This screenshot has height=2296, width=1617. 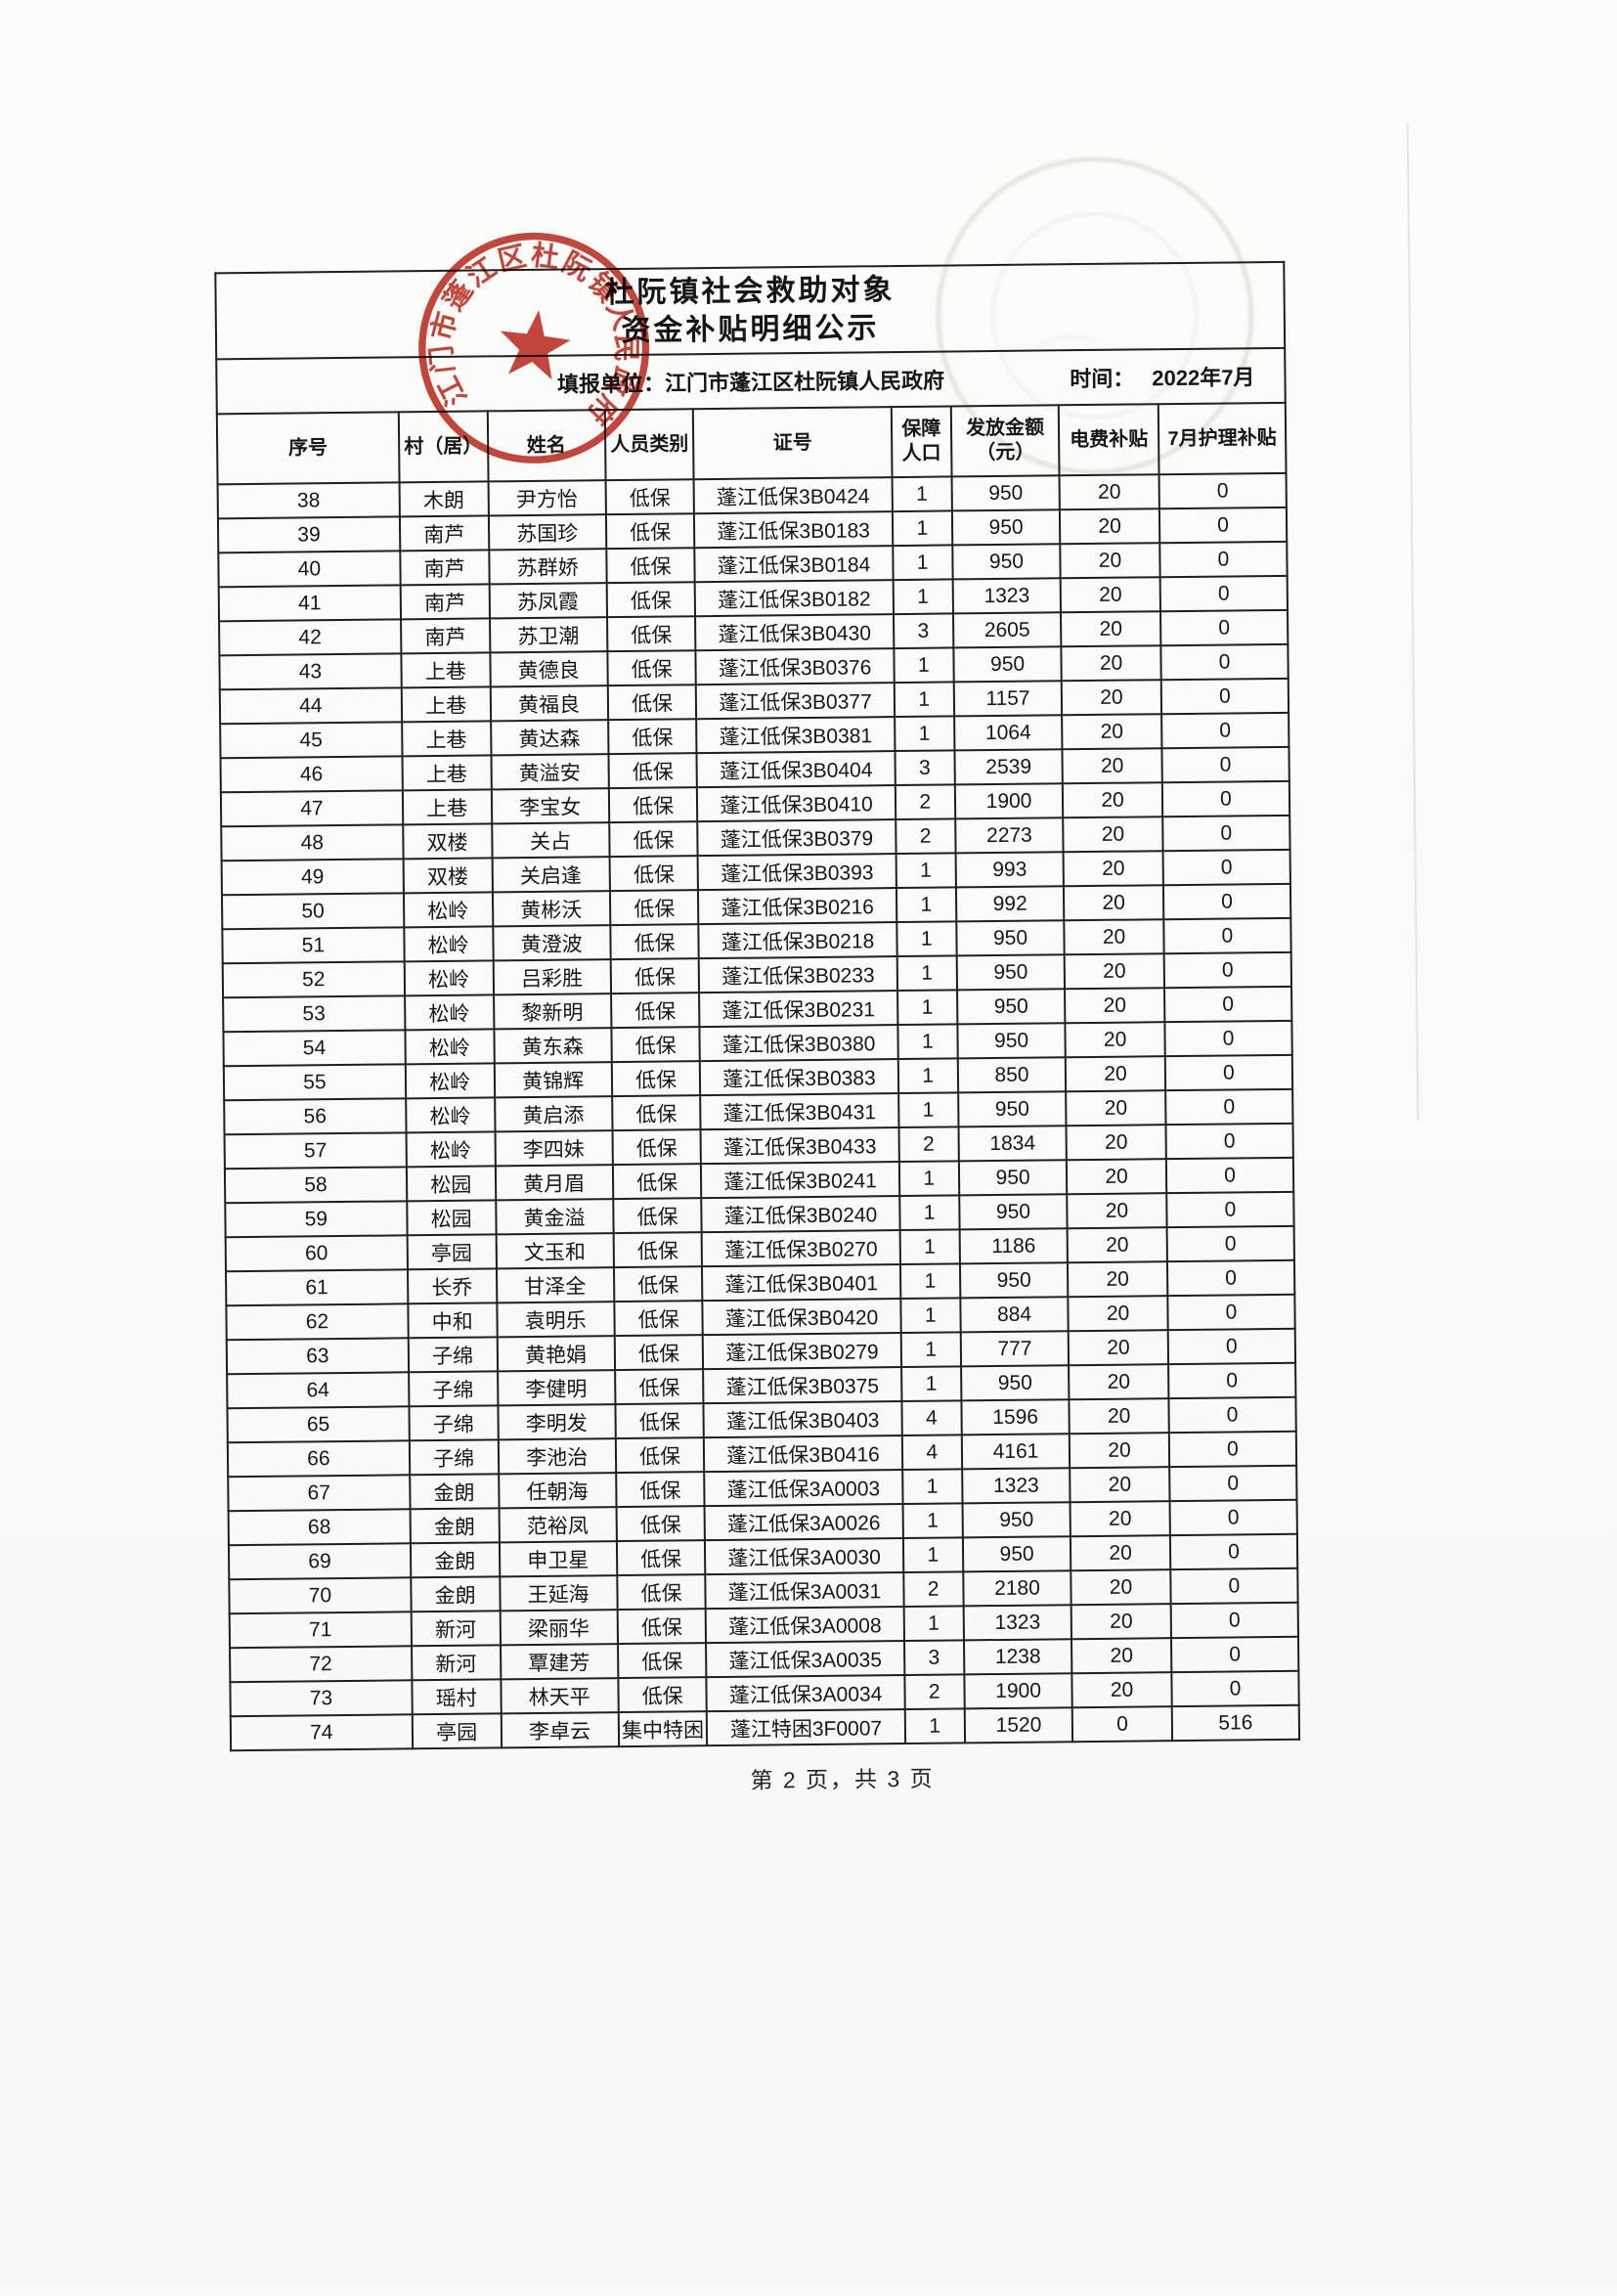 I want to click on cell-index: 59, so click(x=316, y=1219).